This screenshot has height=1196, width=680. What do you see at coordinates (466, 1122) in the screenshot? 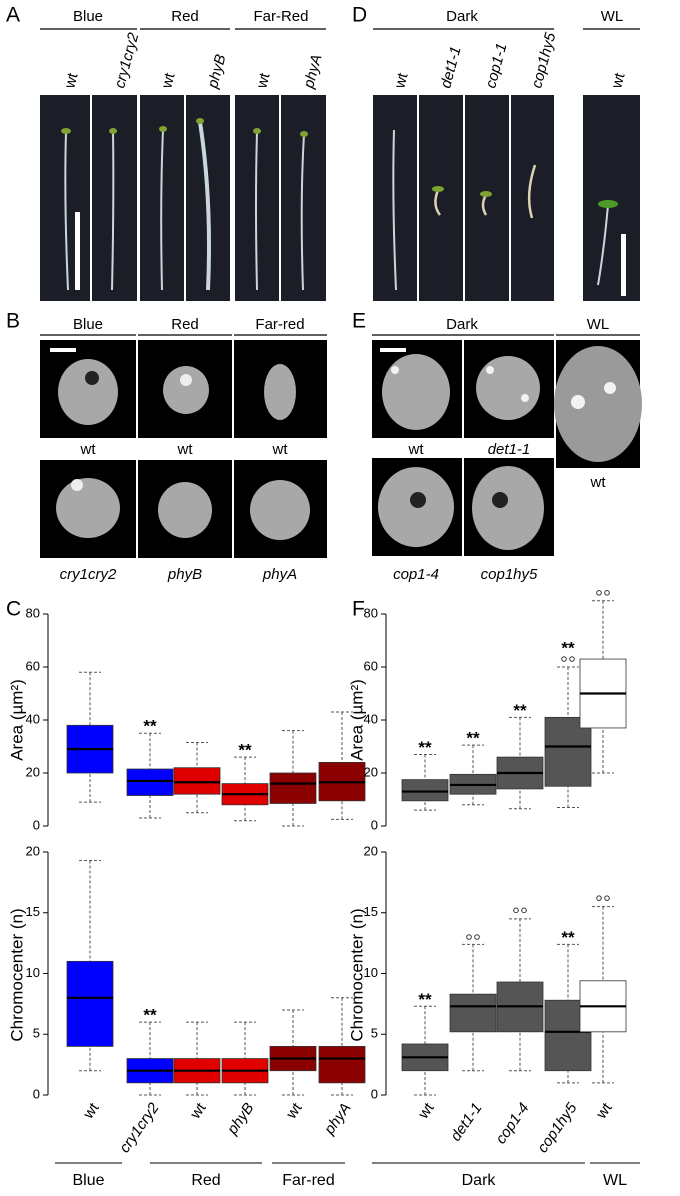
I see `x-tick-label: det1-1` at bounding box center [466, 1122].